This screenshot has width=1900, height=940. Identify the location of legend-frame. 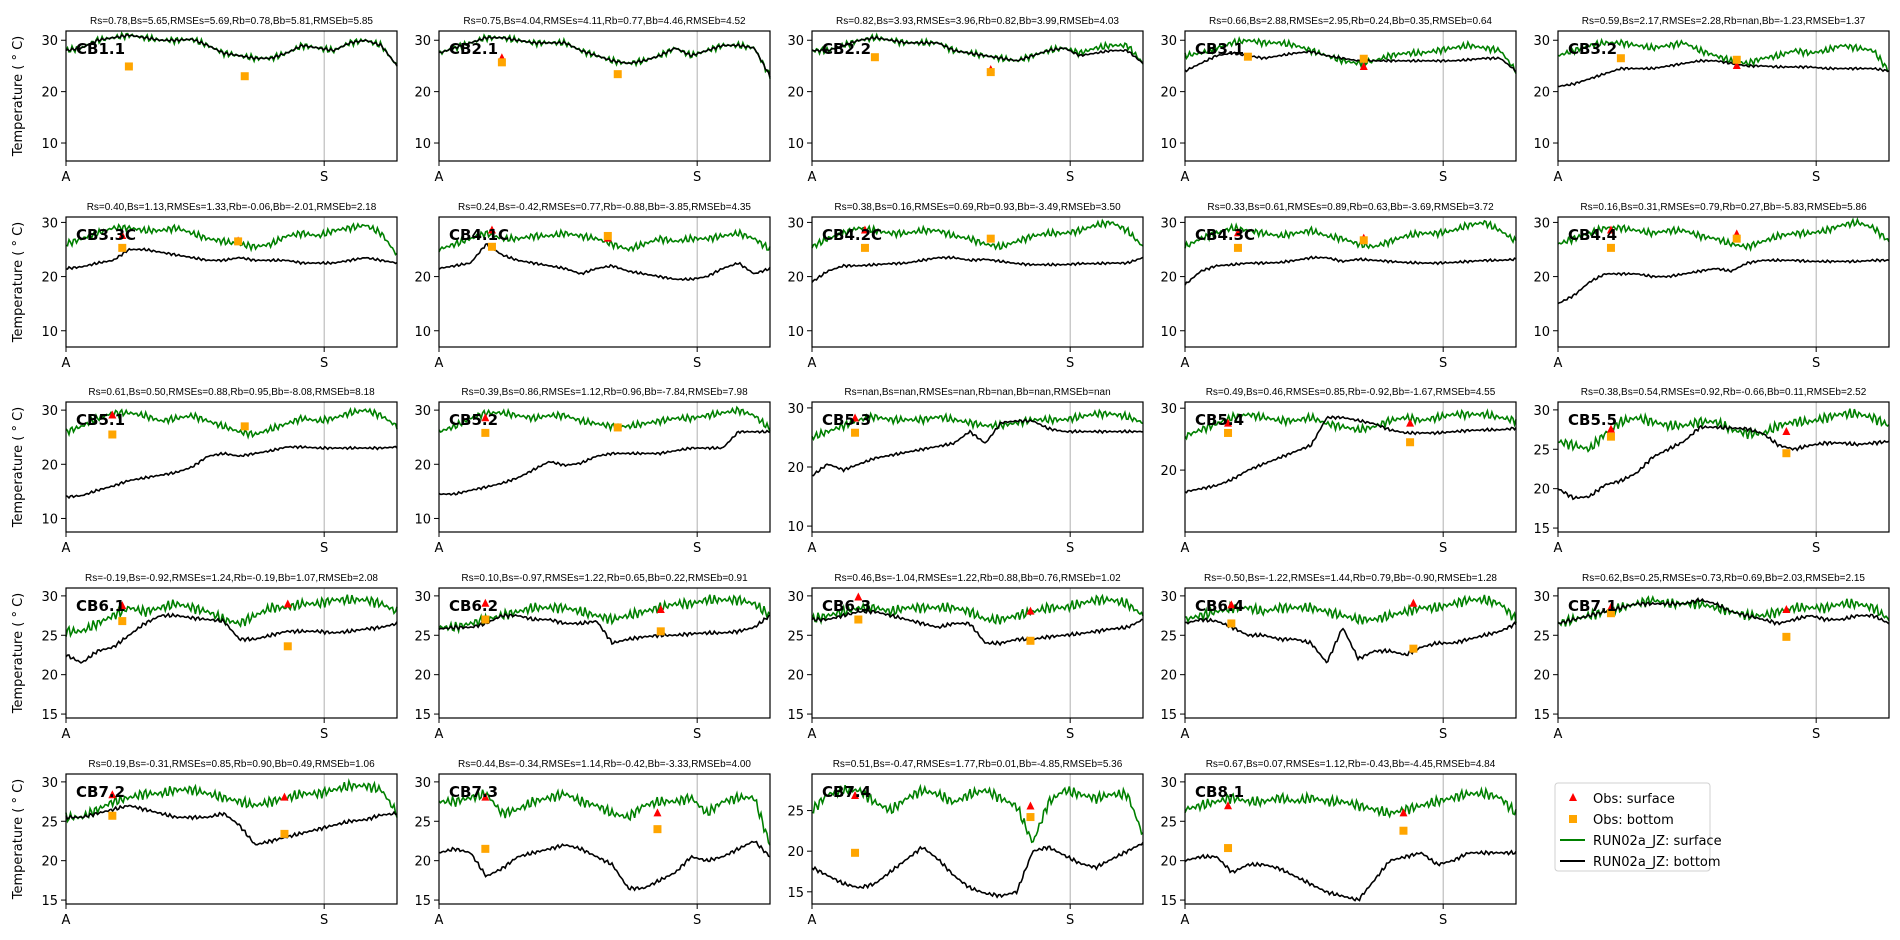
(1632, 827).